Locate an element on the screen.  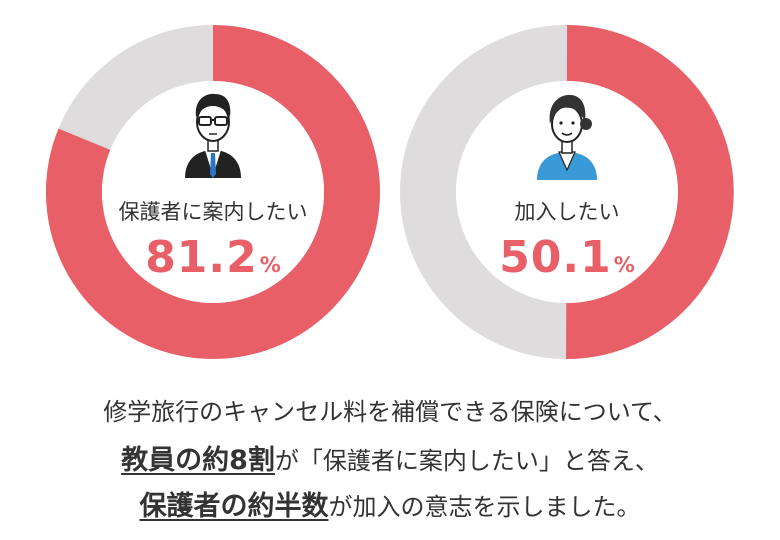
donut-teachers-value: 81.2% is located at coordinates (213, 258).